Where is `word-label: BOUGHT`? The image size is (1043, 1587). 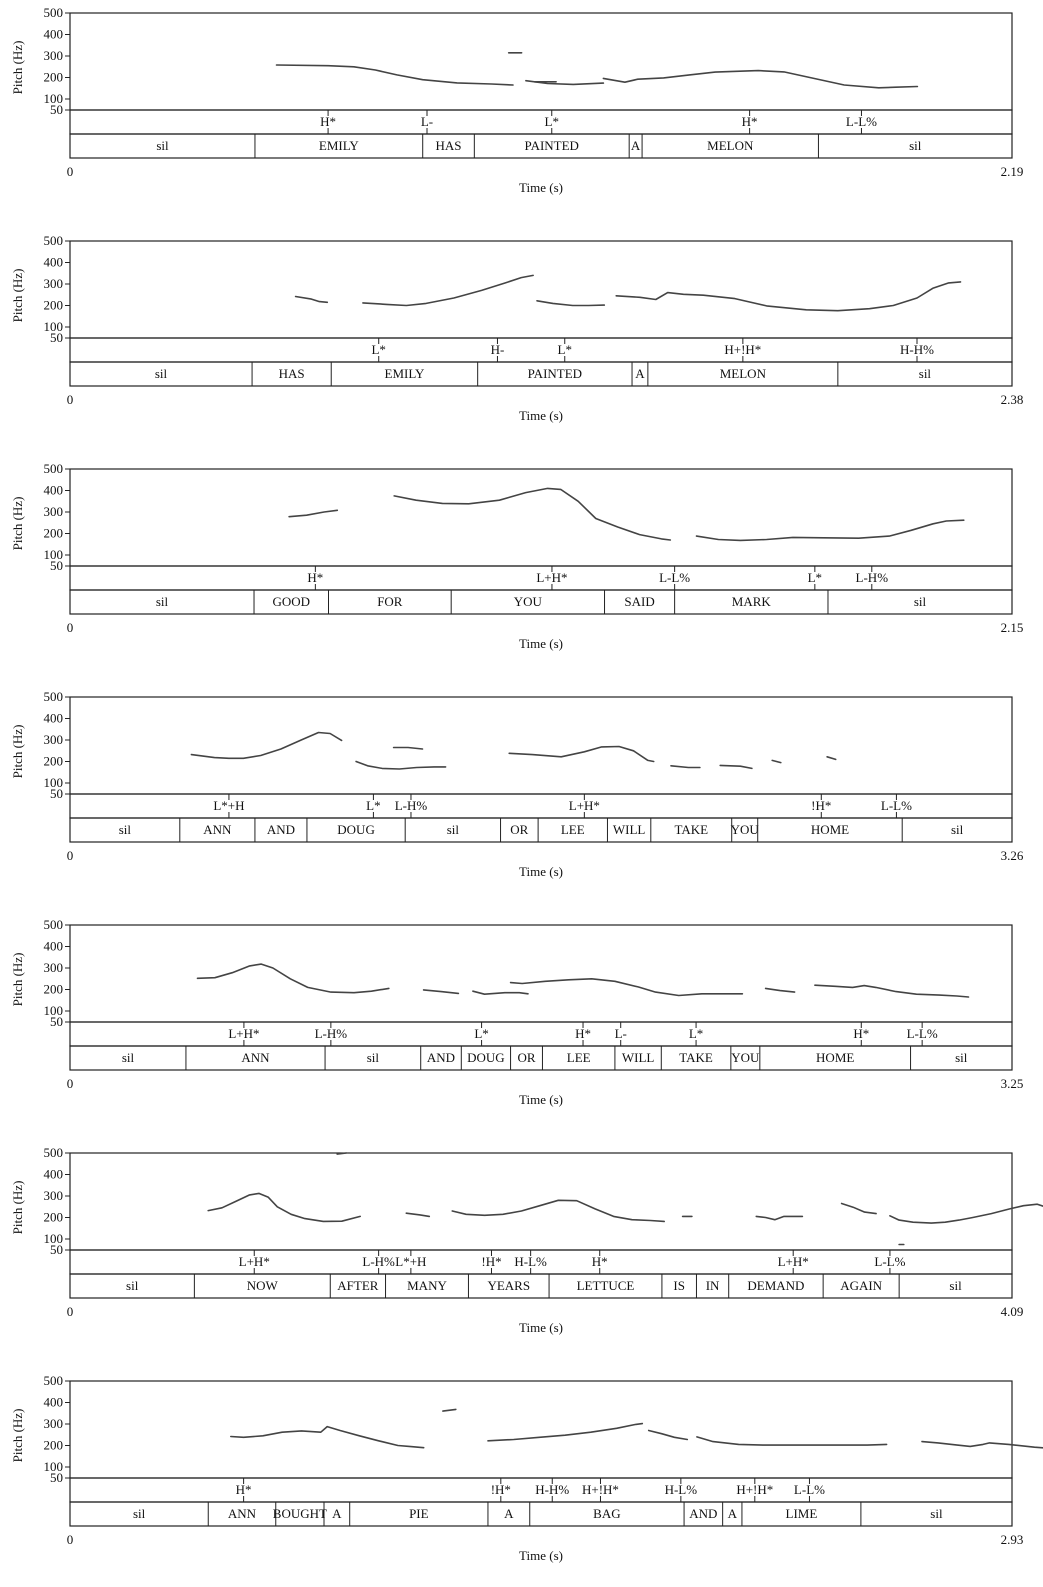
word-label: BOUGHT is located at coordinates (300, 1513).